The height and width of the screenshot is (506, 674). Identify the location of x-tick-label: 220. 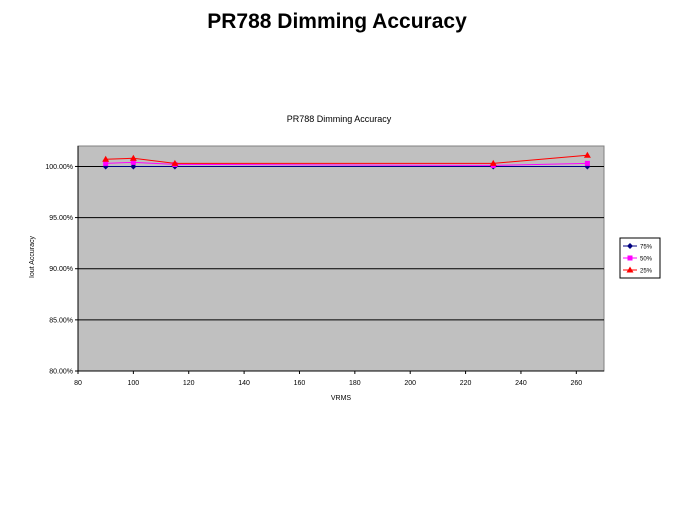
(466, 383).